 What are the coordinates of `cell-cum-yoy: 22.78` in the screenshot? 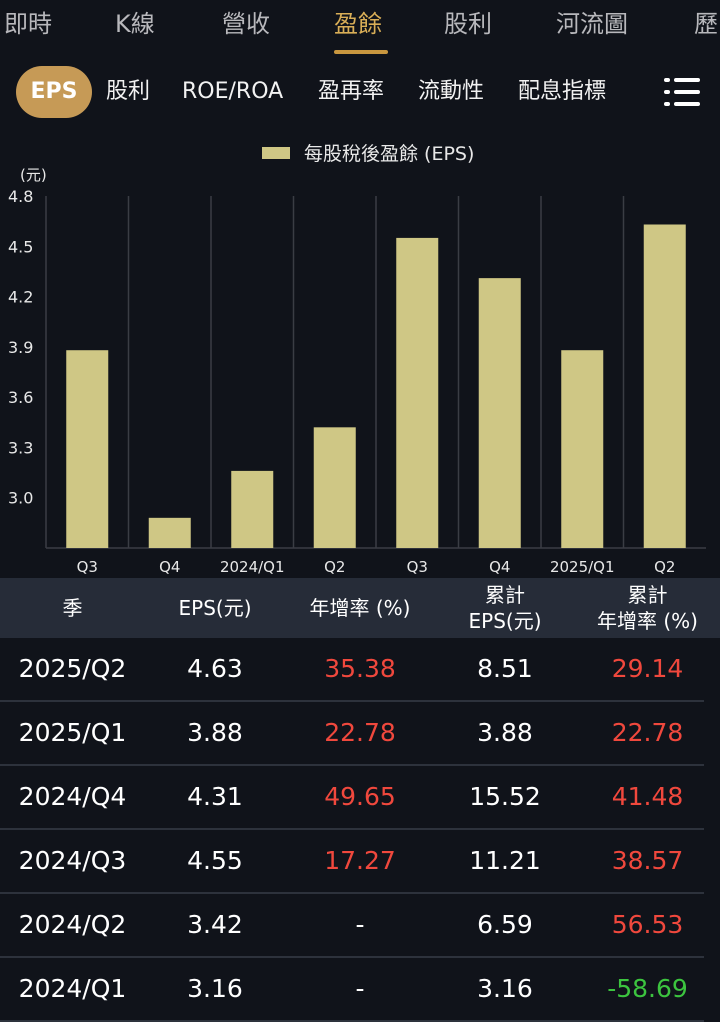 It's located at (647, 732).